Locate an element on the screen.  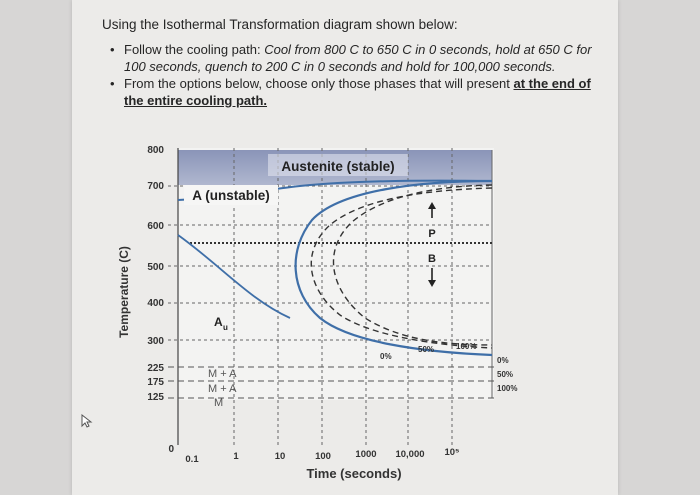
y-axis-label: Temperature (C) is located at coordinates (124, 292).